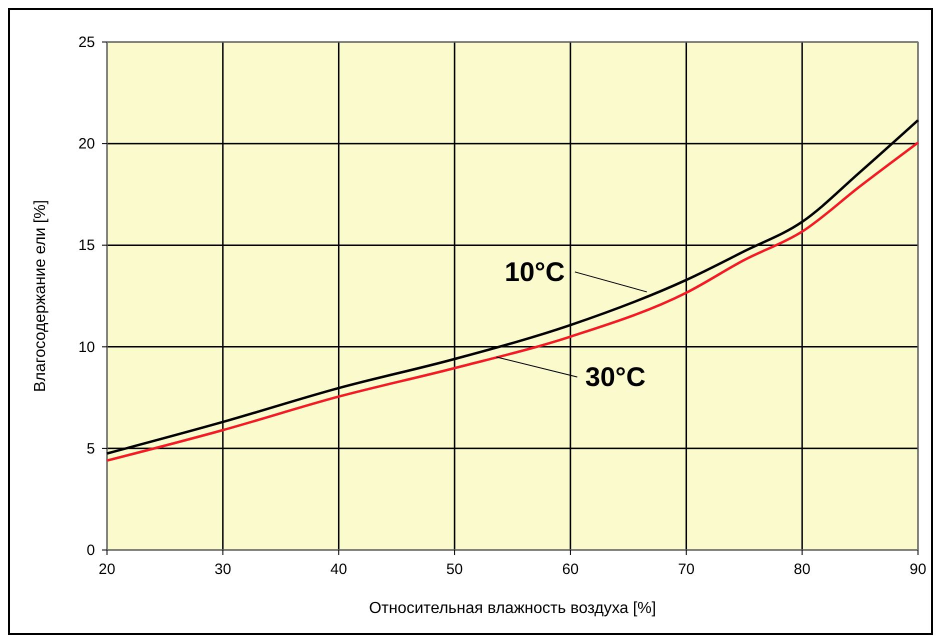  Describe the element at coordinates (86, 347) in the screenshot. I see `y-tick-label: 10` at that location.